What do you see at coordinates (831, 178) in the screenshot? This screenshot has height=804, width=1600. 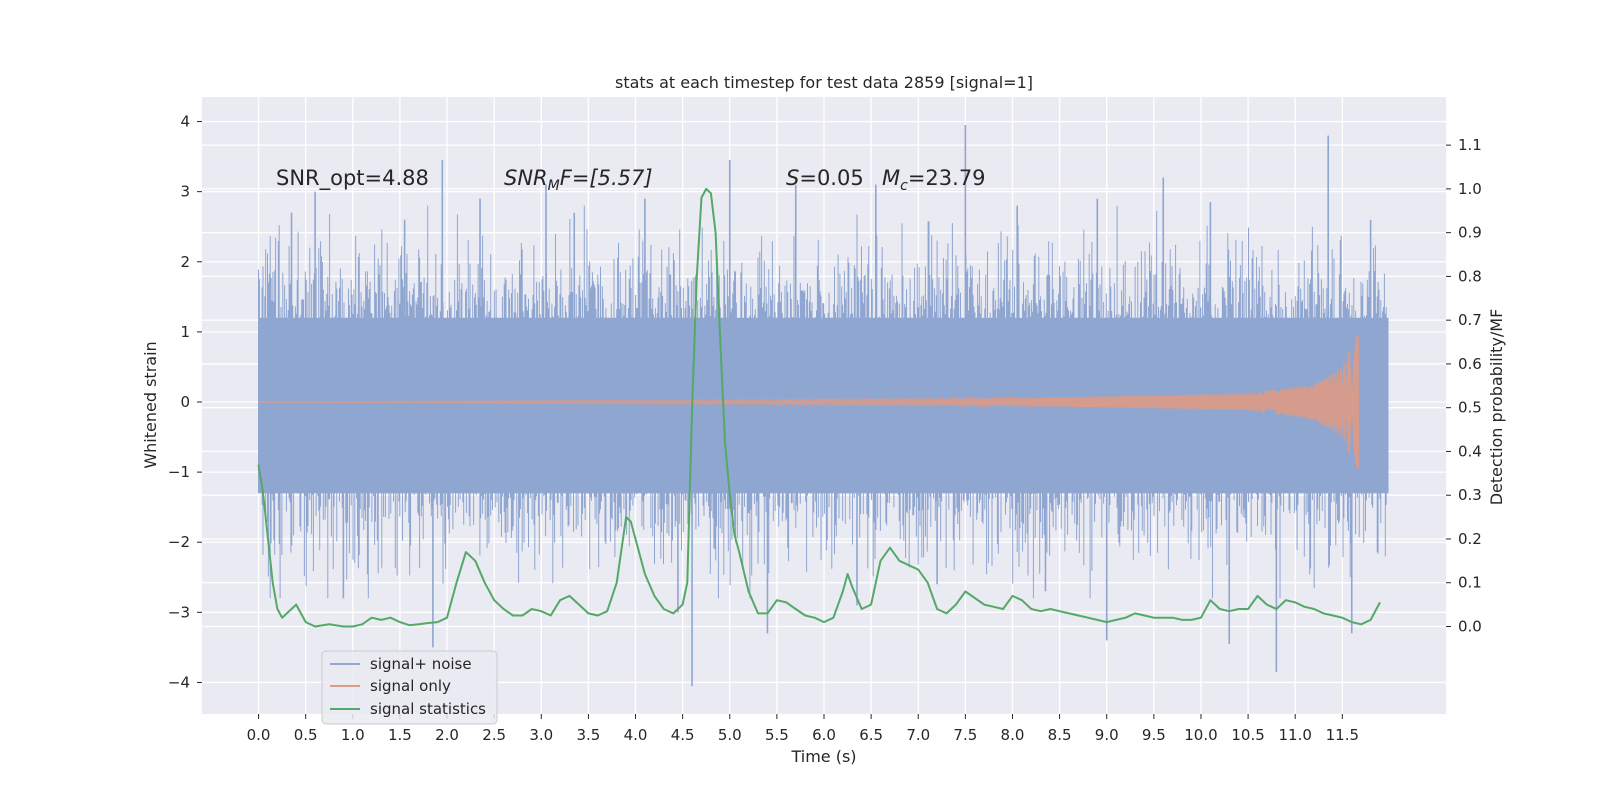 I see `annotation-s-rest: =0.05` at bounding box center [831, 178].